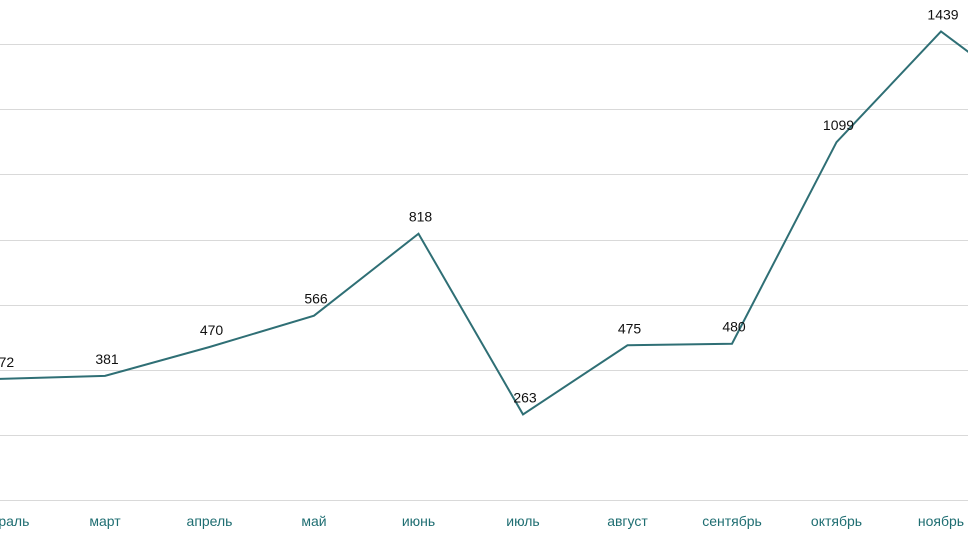 The image size is (968, 545). What do you see at coordinates (212, 330) in the screenshot?
I see `data-label: 470` at bounding box center [212, 330].